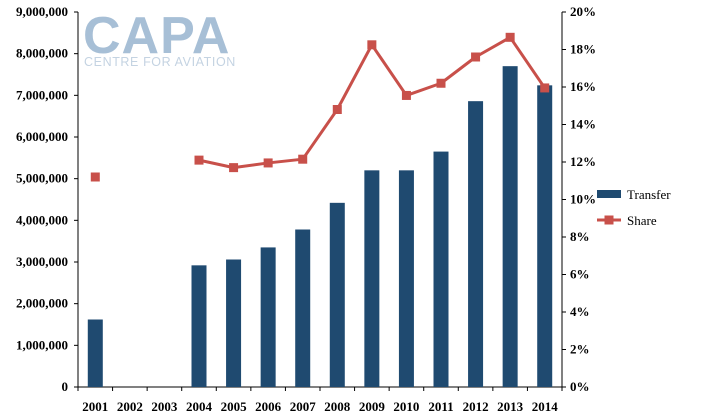  What do you see at coordinates (42, 94) in the screenshot?
I see `left-tick-label: 7,000,000` at bounding box center [42, 94].